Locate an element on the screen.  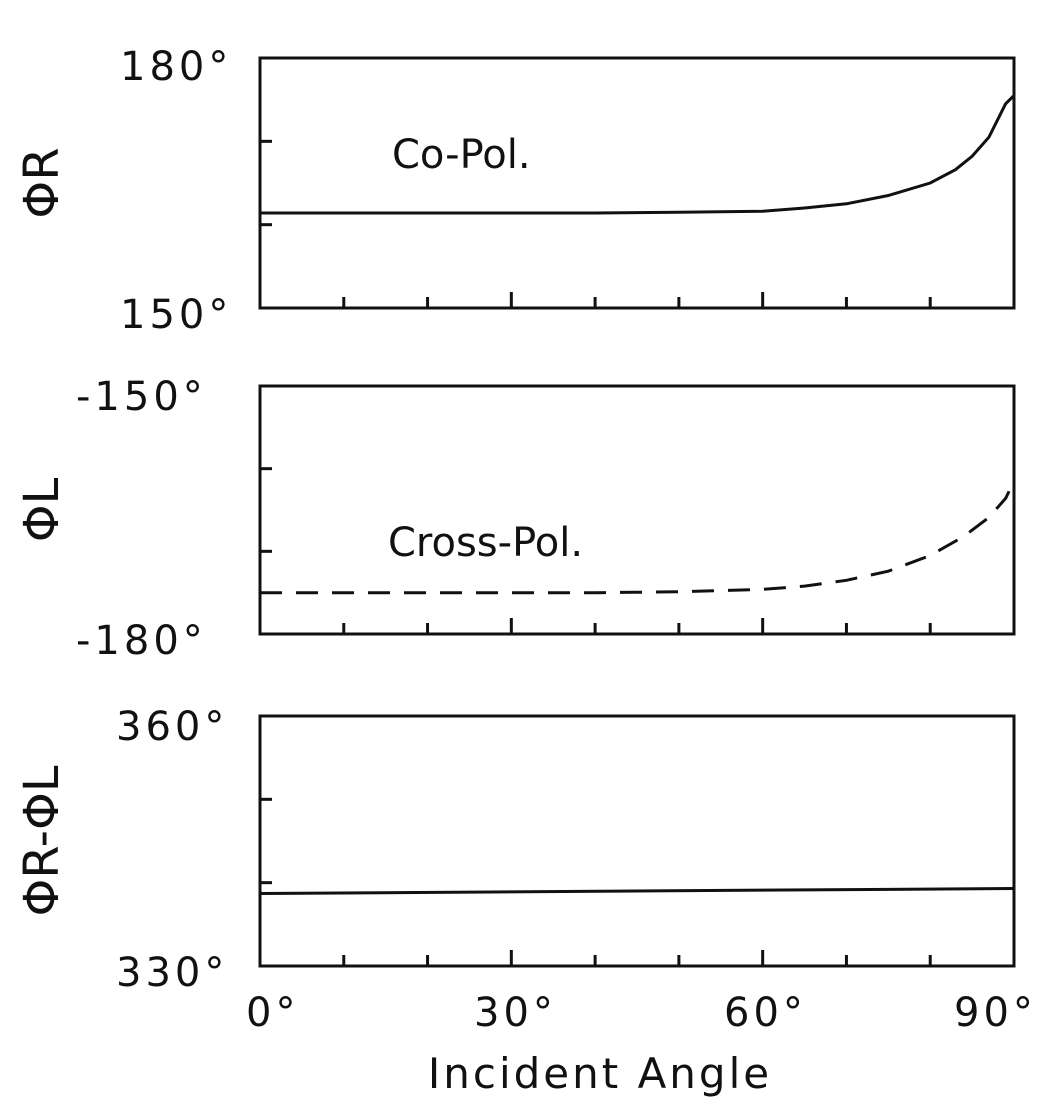
ytick-top-label: 180° is located at coordinates (176, 67).